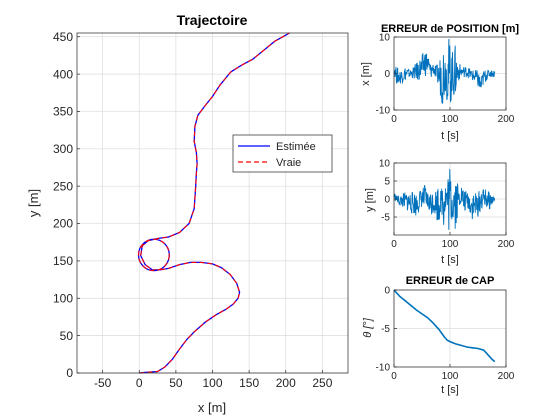 This screenshot has height=420, width=560. What do you see at coordinates (394, 376) in the screenshot?
I see `cap-xtick-label: 0` at bounding box center [394, 376].